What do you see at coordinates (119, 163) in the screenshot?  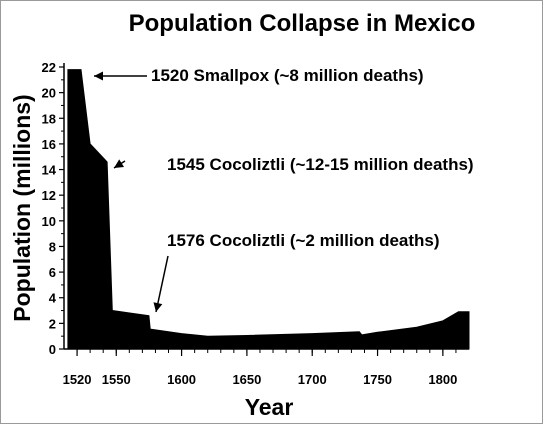 I see `arrow-cocoliztli-1545-head` at bounding box center [119, 163].